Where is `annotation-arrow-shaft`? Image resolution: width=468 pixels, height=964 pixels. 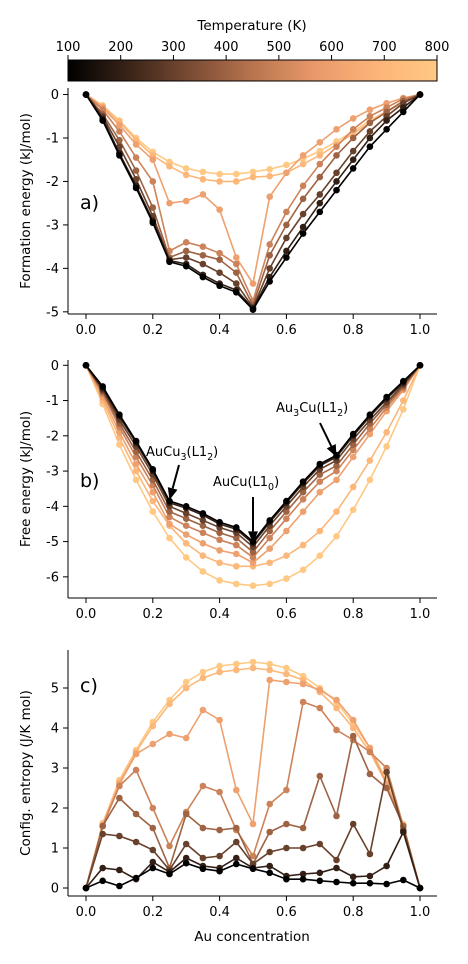
annotation-arrow-shaft is located at coordinates (175, 476).